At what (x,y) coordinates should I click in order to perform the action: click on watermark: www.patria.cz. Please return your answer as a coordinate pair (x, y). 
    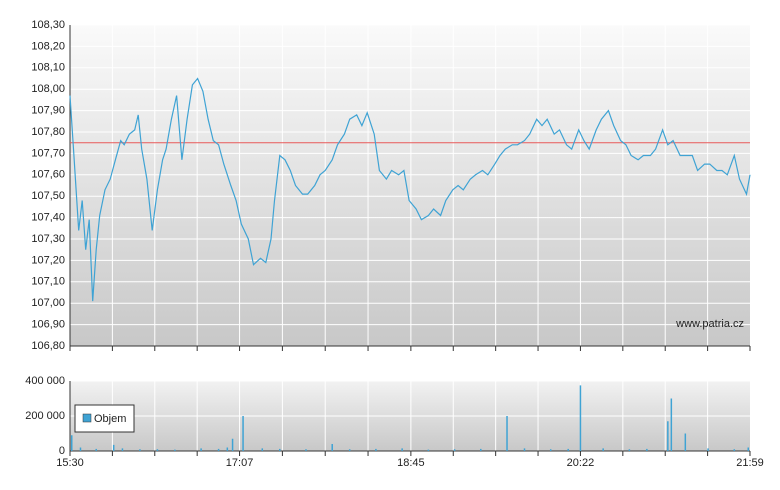
    Looking at the image, I should click on (709, 324).